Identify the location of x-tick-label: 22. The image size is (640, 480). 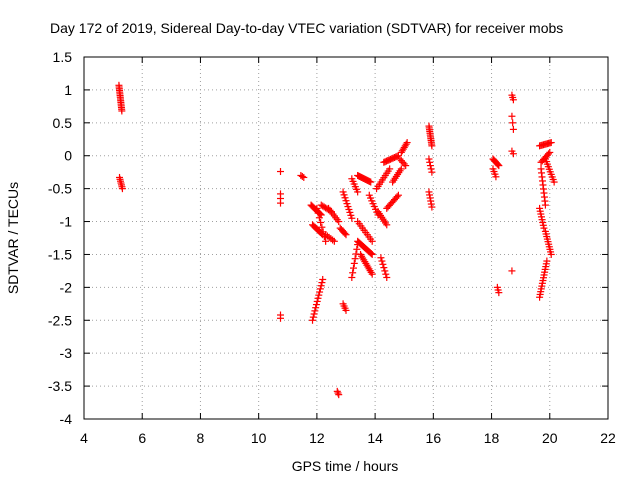
(608, 438).